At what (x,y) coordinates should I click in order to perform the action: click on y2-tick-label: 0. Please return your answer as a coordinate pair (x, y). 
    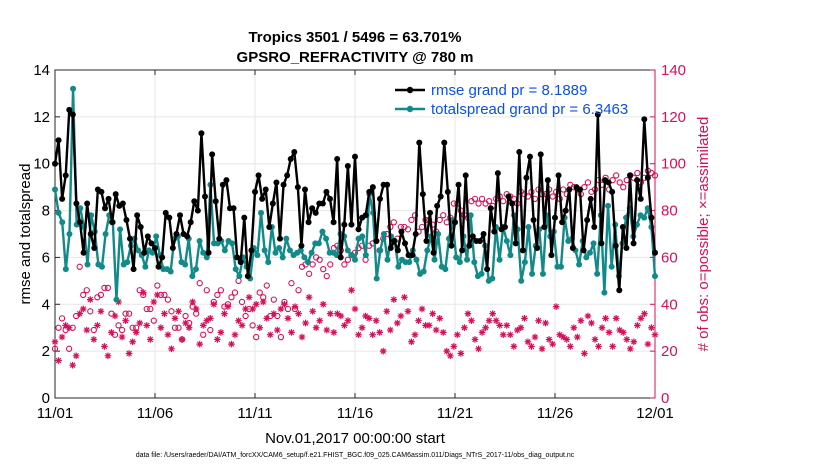
    Looking at the image, I should click on (665, 398).